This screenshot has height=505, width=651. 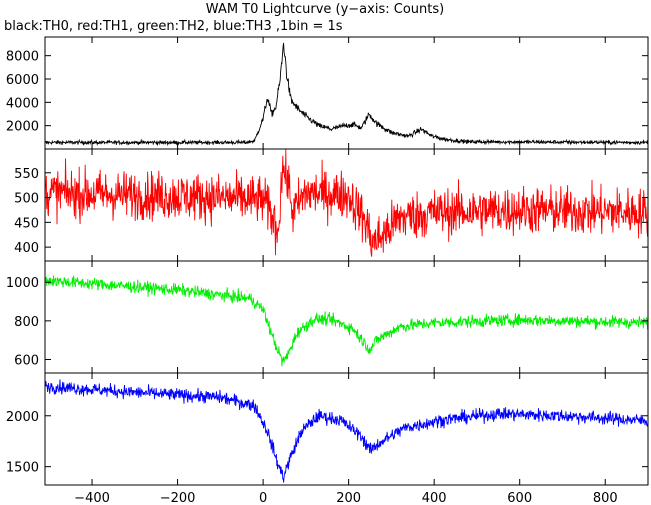 I want to click on x-tick-label: 0, so click(x=263, y=498).